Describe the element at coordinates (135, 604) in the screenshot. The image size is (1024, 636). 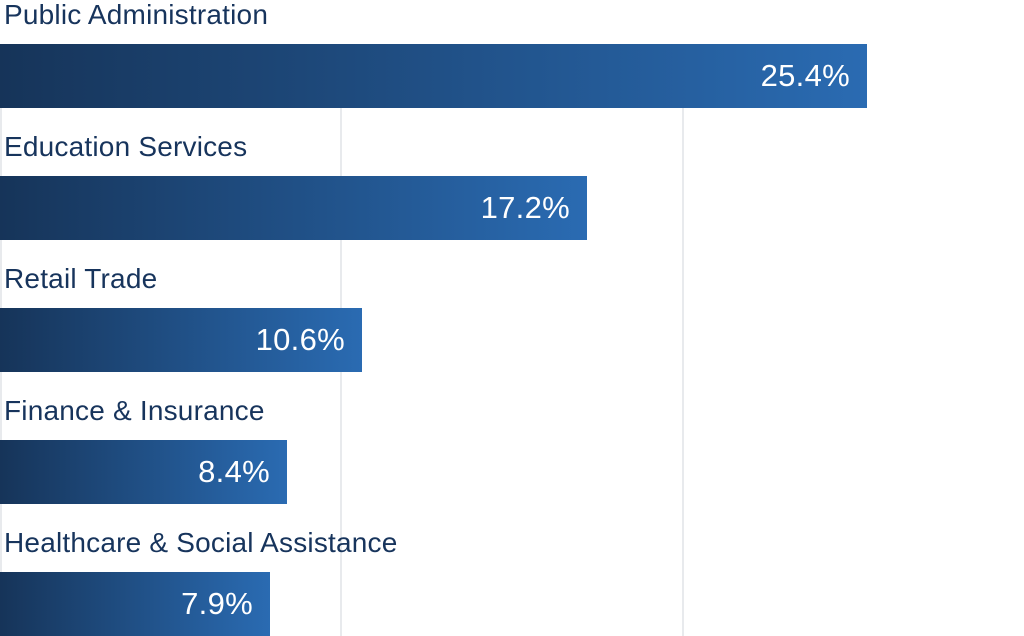
I see `bar-healthcare-and-social-assistance: 7.9%` at that location.